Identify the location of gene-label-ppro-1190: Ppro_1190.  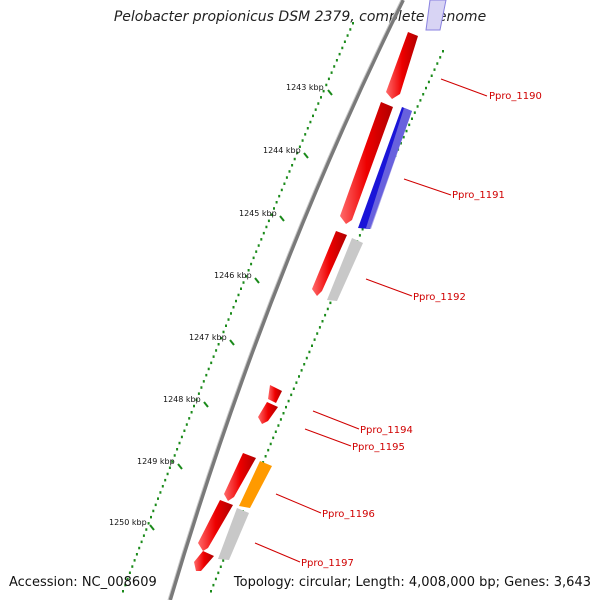
(515, 96).